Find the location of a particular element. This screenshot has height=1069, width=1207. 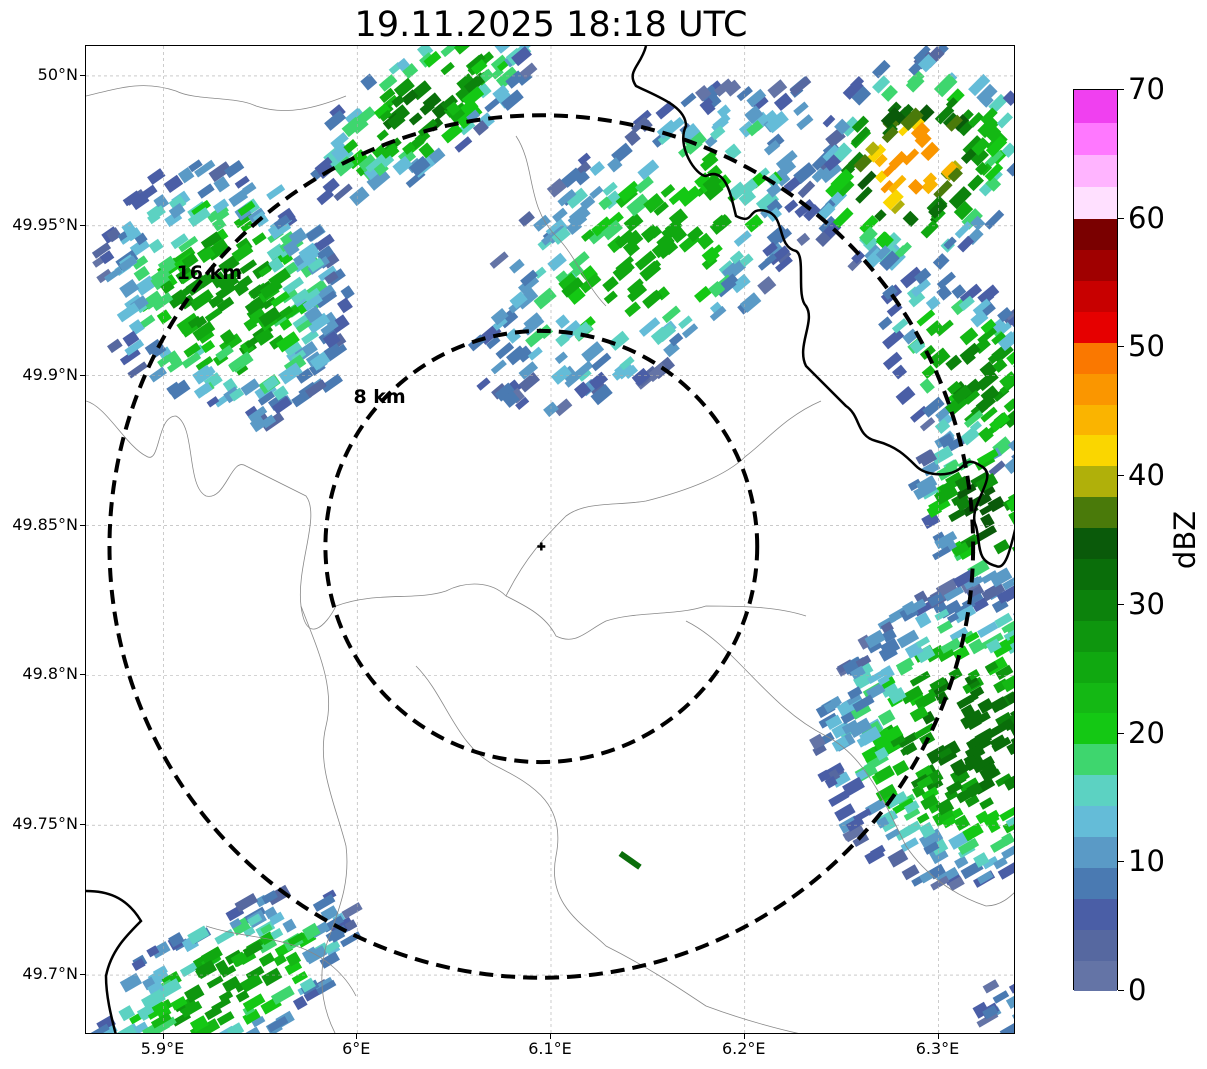

lon-tick-label: 6.2°E is located at coordinates (743, 1048).